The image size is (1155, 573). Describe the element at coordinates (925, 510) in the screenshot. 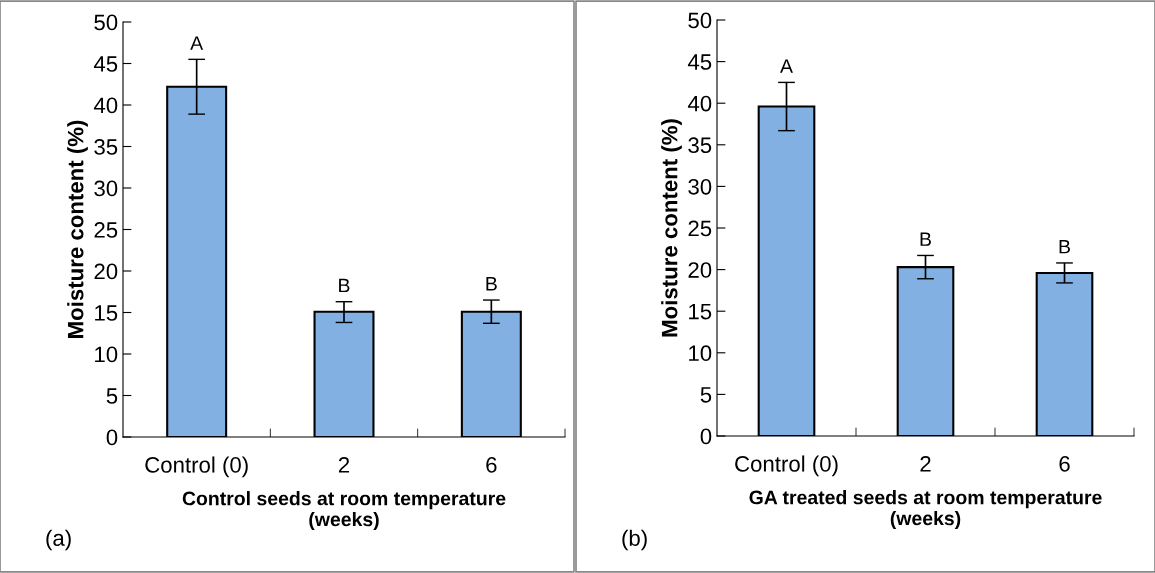

I see `x-axis-title: GA treated seeds at room temperature (weeks)` at that location.